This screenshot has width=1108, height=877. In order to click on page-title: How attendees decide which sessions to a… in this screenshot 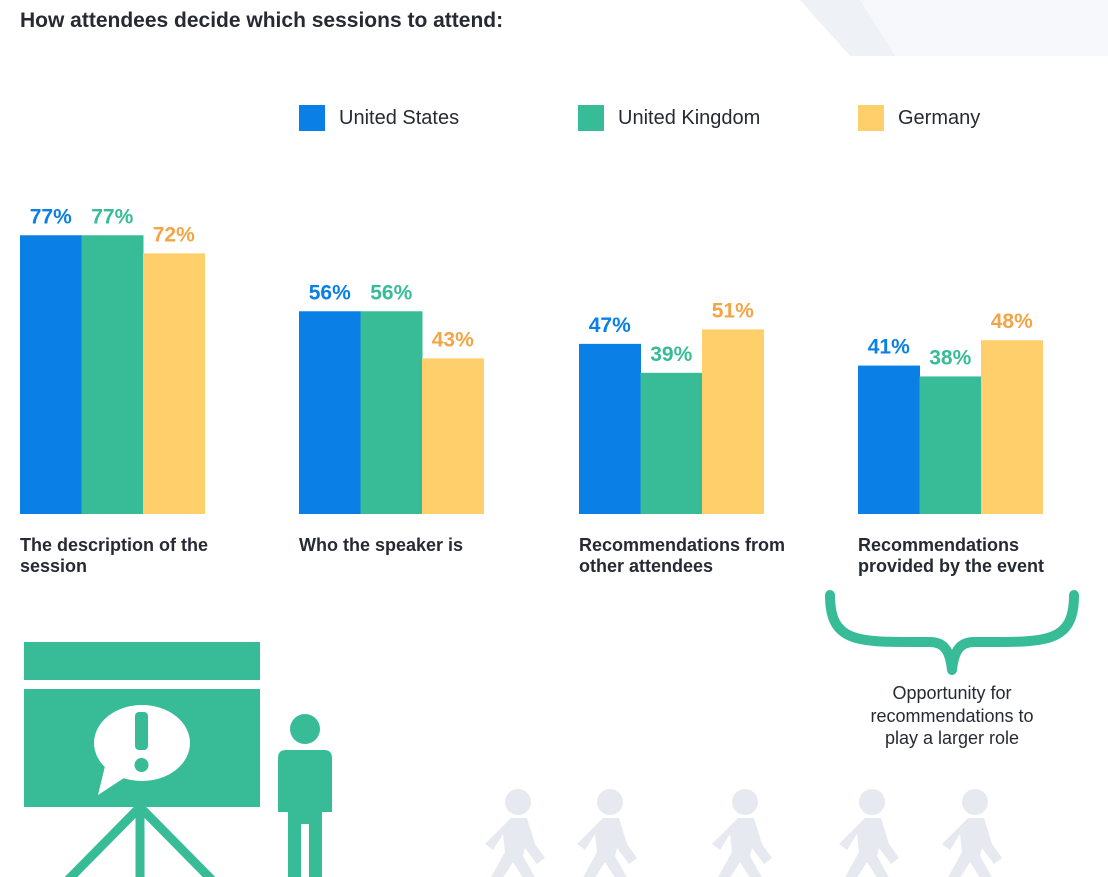, I will do `click(262, 20)`.